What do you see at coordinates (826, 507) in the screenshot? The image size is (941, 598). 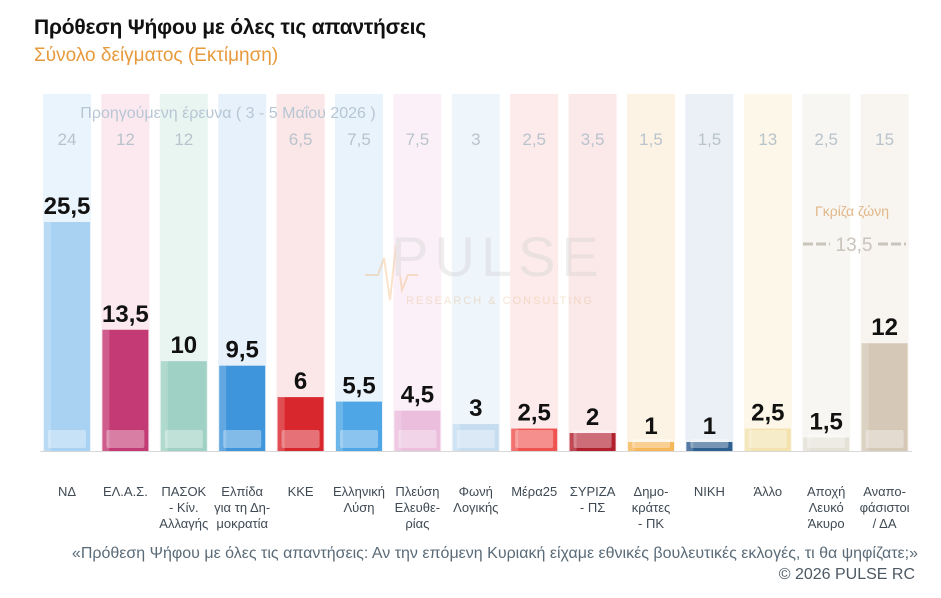 I see `category-label: Λευκό` at bounding box center [826, 507].